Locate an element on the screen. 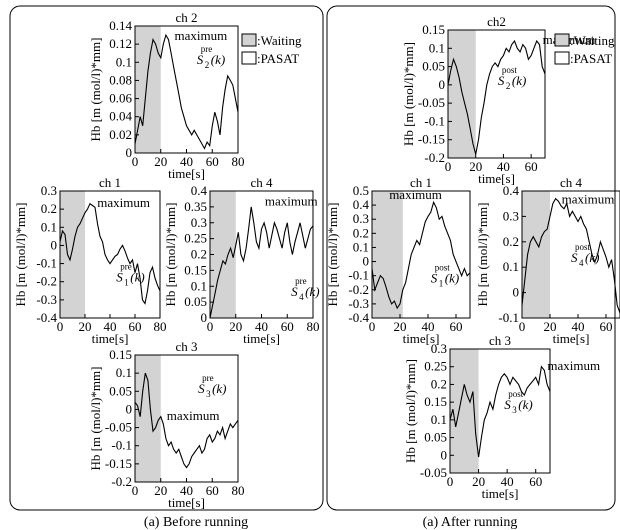 This screenshot has width=620, height=530. legend-waiting-label: :Waiting is located at coordinates (592, 40).